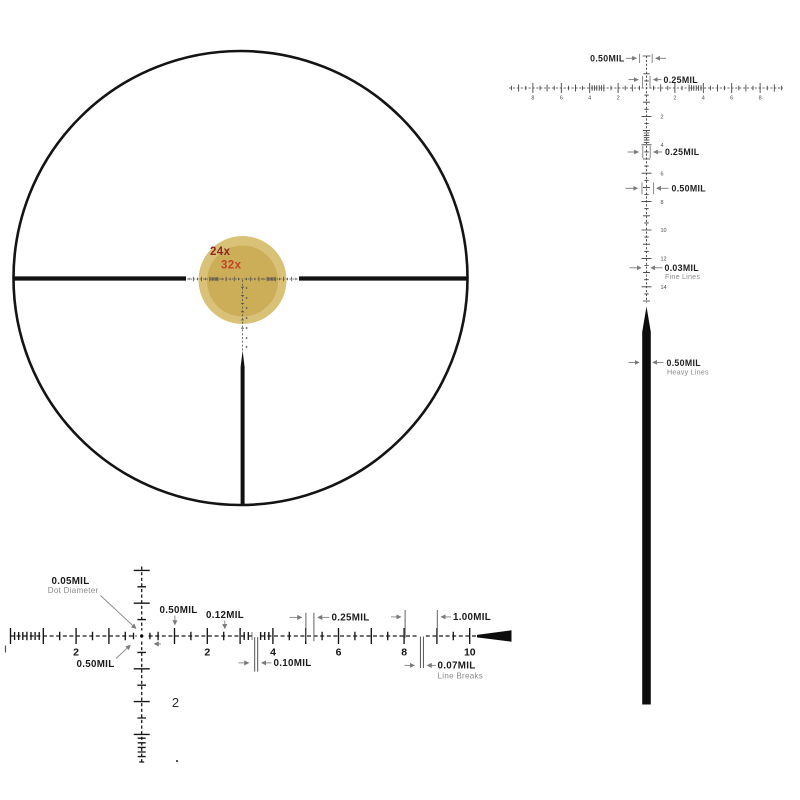 The height and width of the screenshot is (800, 800). What do you see at coordinates (275, 633) in the screenshot?
I see `windage-annotation-arrows` at bounding box center [275, 633].